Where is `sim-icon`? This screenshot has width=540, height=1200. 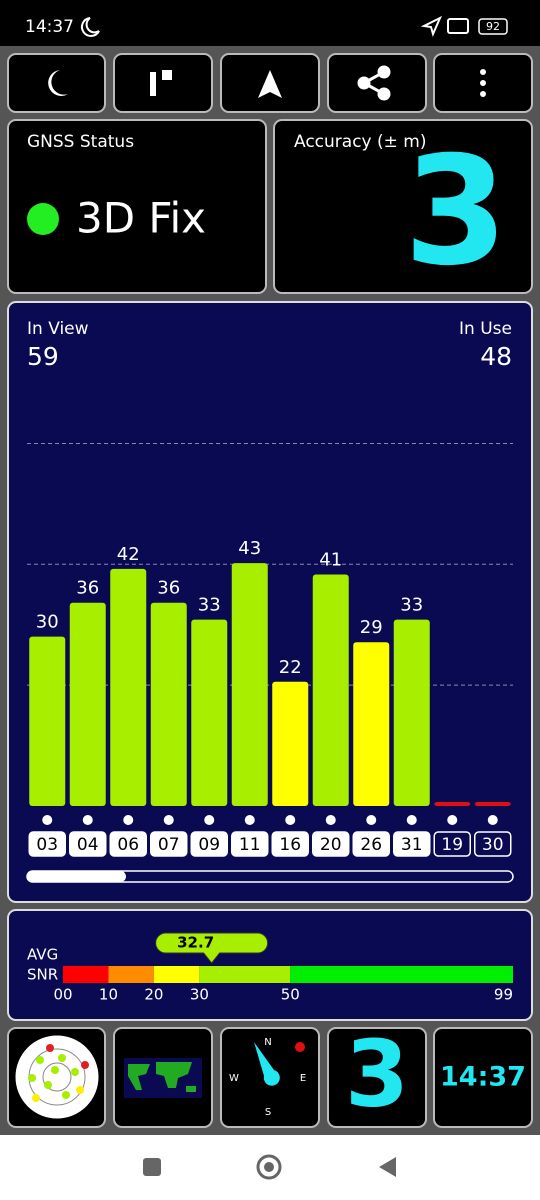
sim-icon is located at coordinates (458, 26).